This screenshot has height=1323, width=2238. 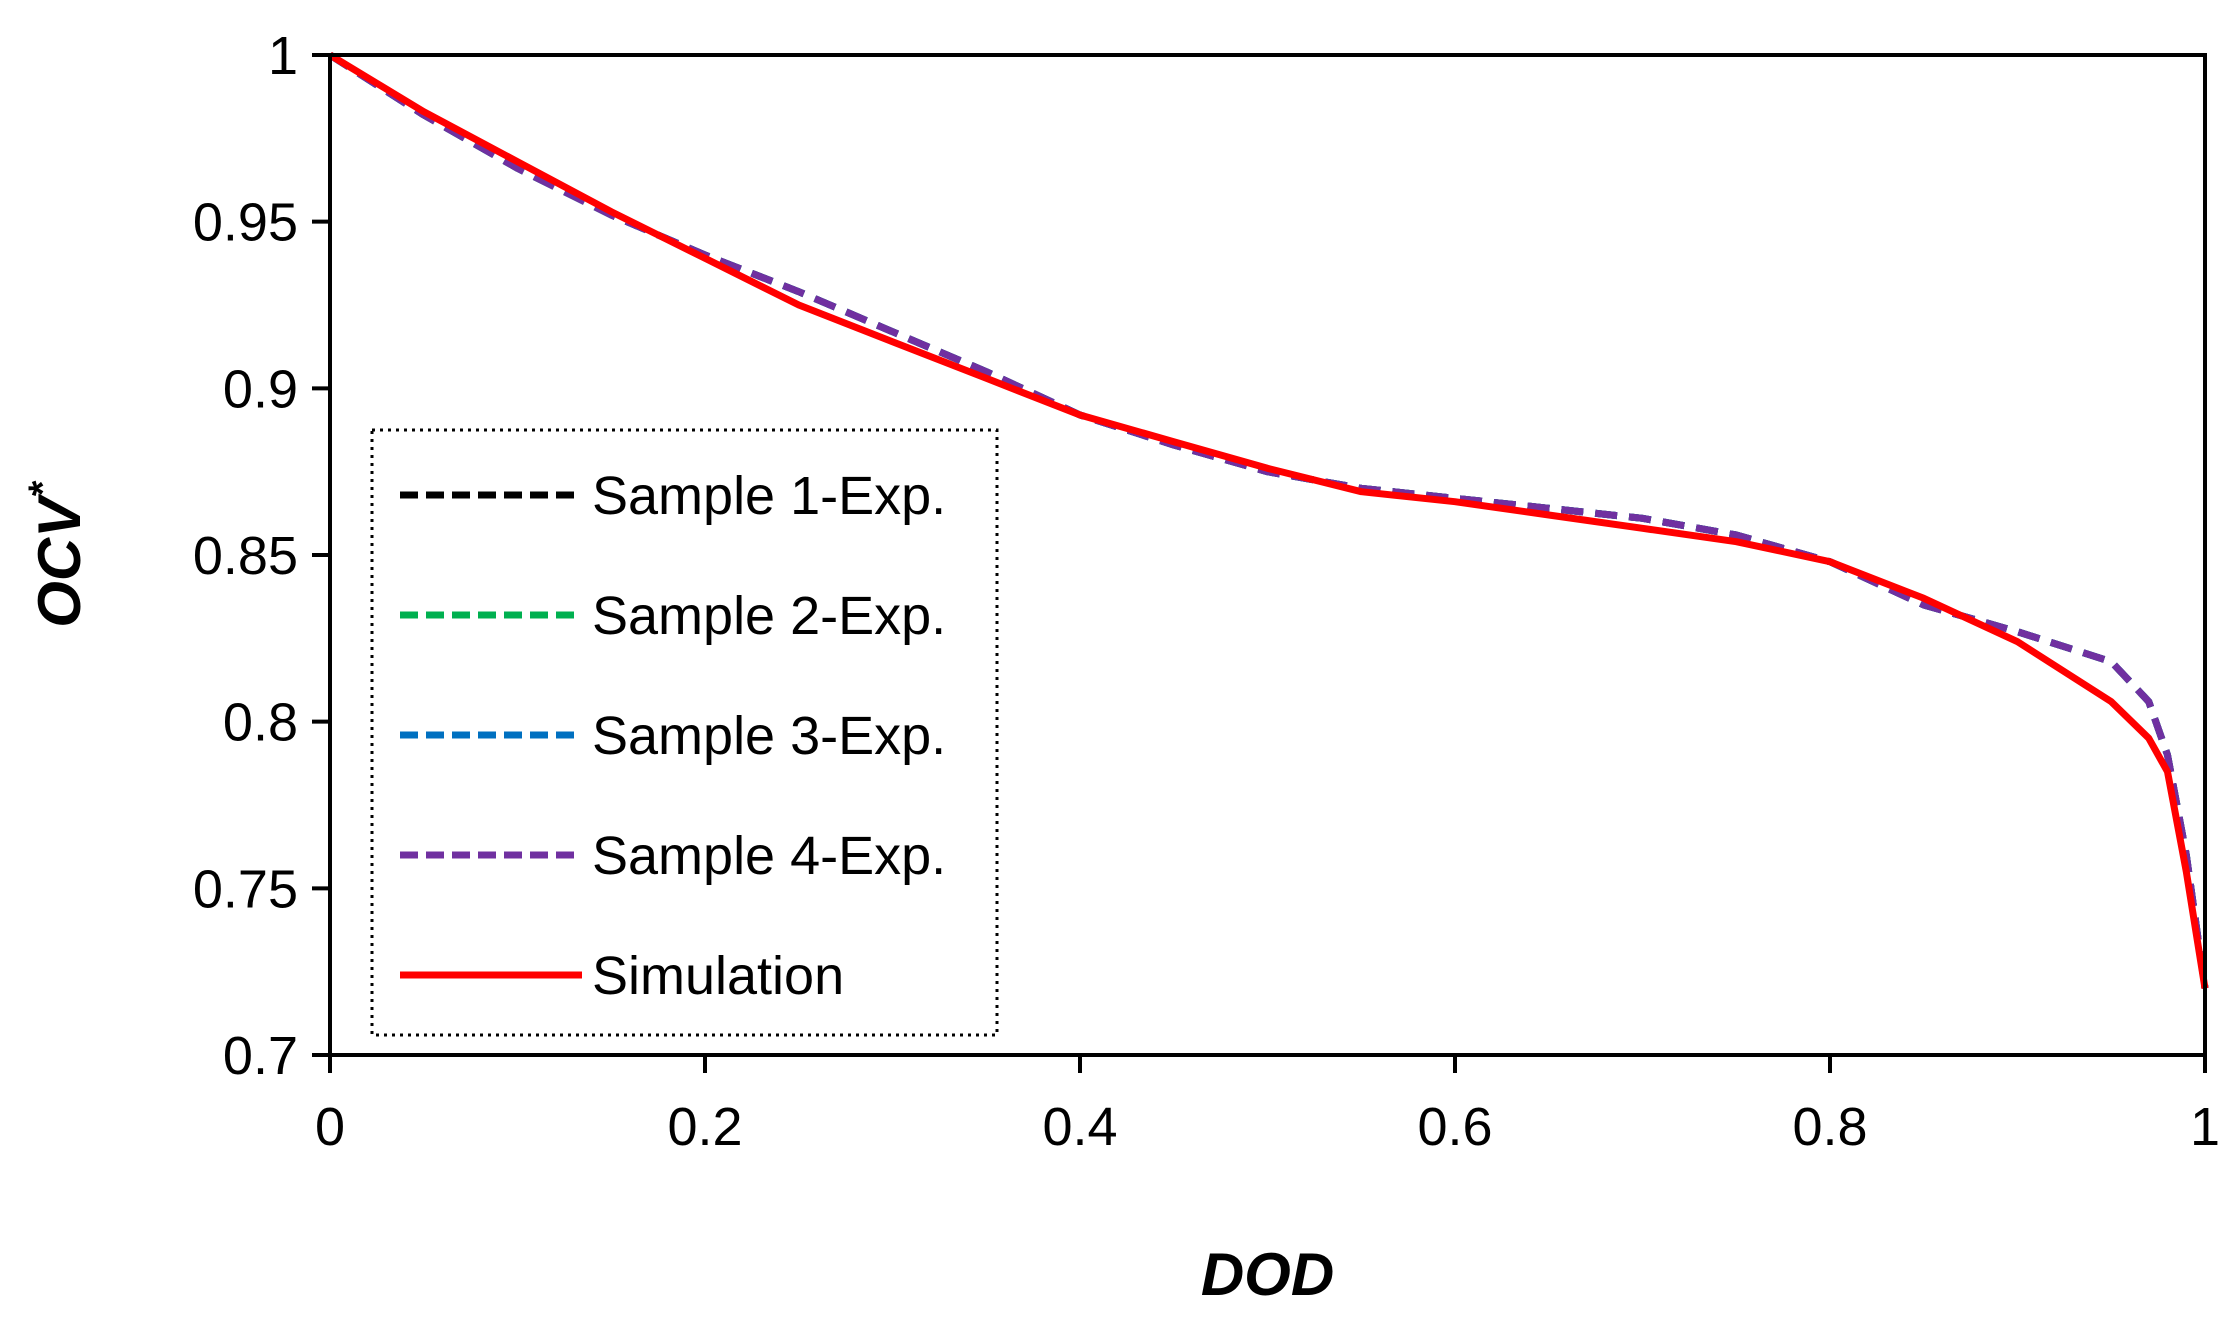 What do you see at coordinates (769, 736) in the screenshot?
I see `legend-label-3: Sample 3-Exp.` at bounding box center [769, 736].